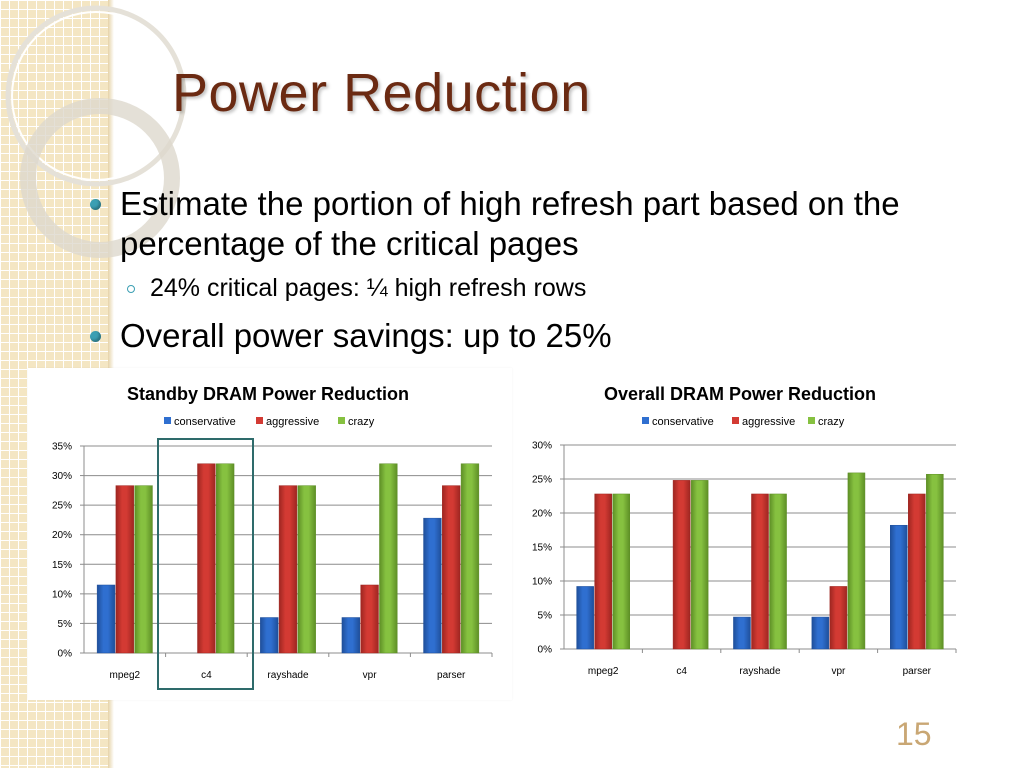 The height and width of the screenshot is (768, 1024). I want to click on slide-title: Power Reduction, so click(381, 93).